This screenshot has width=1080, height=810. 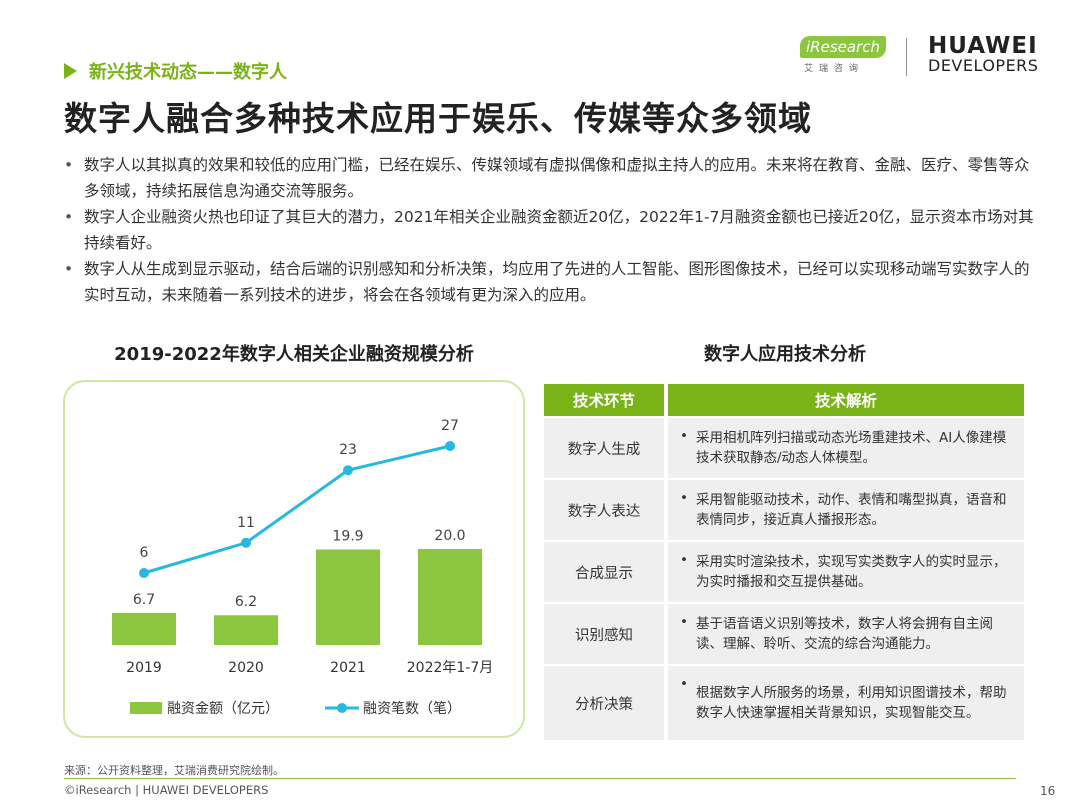 I want to click on bar-value-label-3: 20.0, so click(x=449, y=536).